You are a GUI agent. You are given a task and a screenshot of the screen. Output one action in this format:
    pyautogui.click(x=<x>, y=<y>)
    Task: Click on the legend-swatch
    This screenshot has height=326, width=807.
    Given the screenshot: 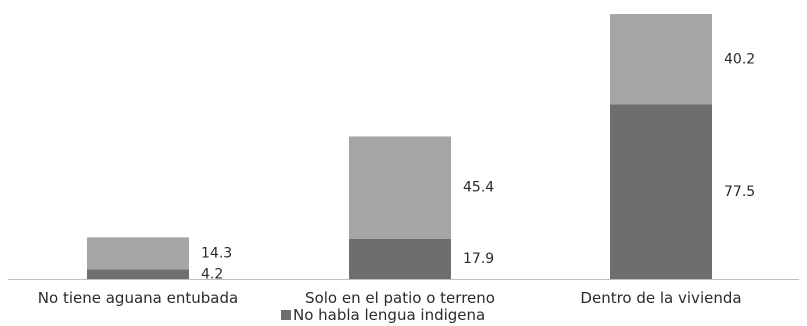 What is the action you would take?
    pyautogui.click(x=286, y=315)
    